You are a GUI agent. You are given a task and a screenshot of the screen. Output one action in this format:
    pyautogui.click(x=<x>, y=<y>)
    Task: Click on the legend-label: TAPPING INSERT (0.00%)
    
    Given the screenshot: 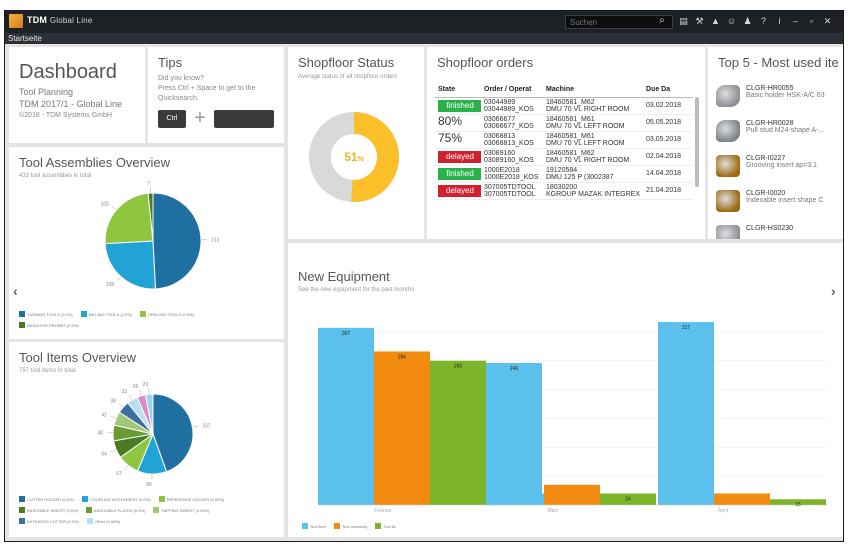 What is the action you would take?
    pyautogui.click(x=185, y=510)
    